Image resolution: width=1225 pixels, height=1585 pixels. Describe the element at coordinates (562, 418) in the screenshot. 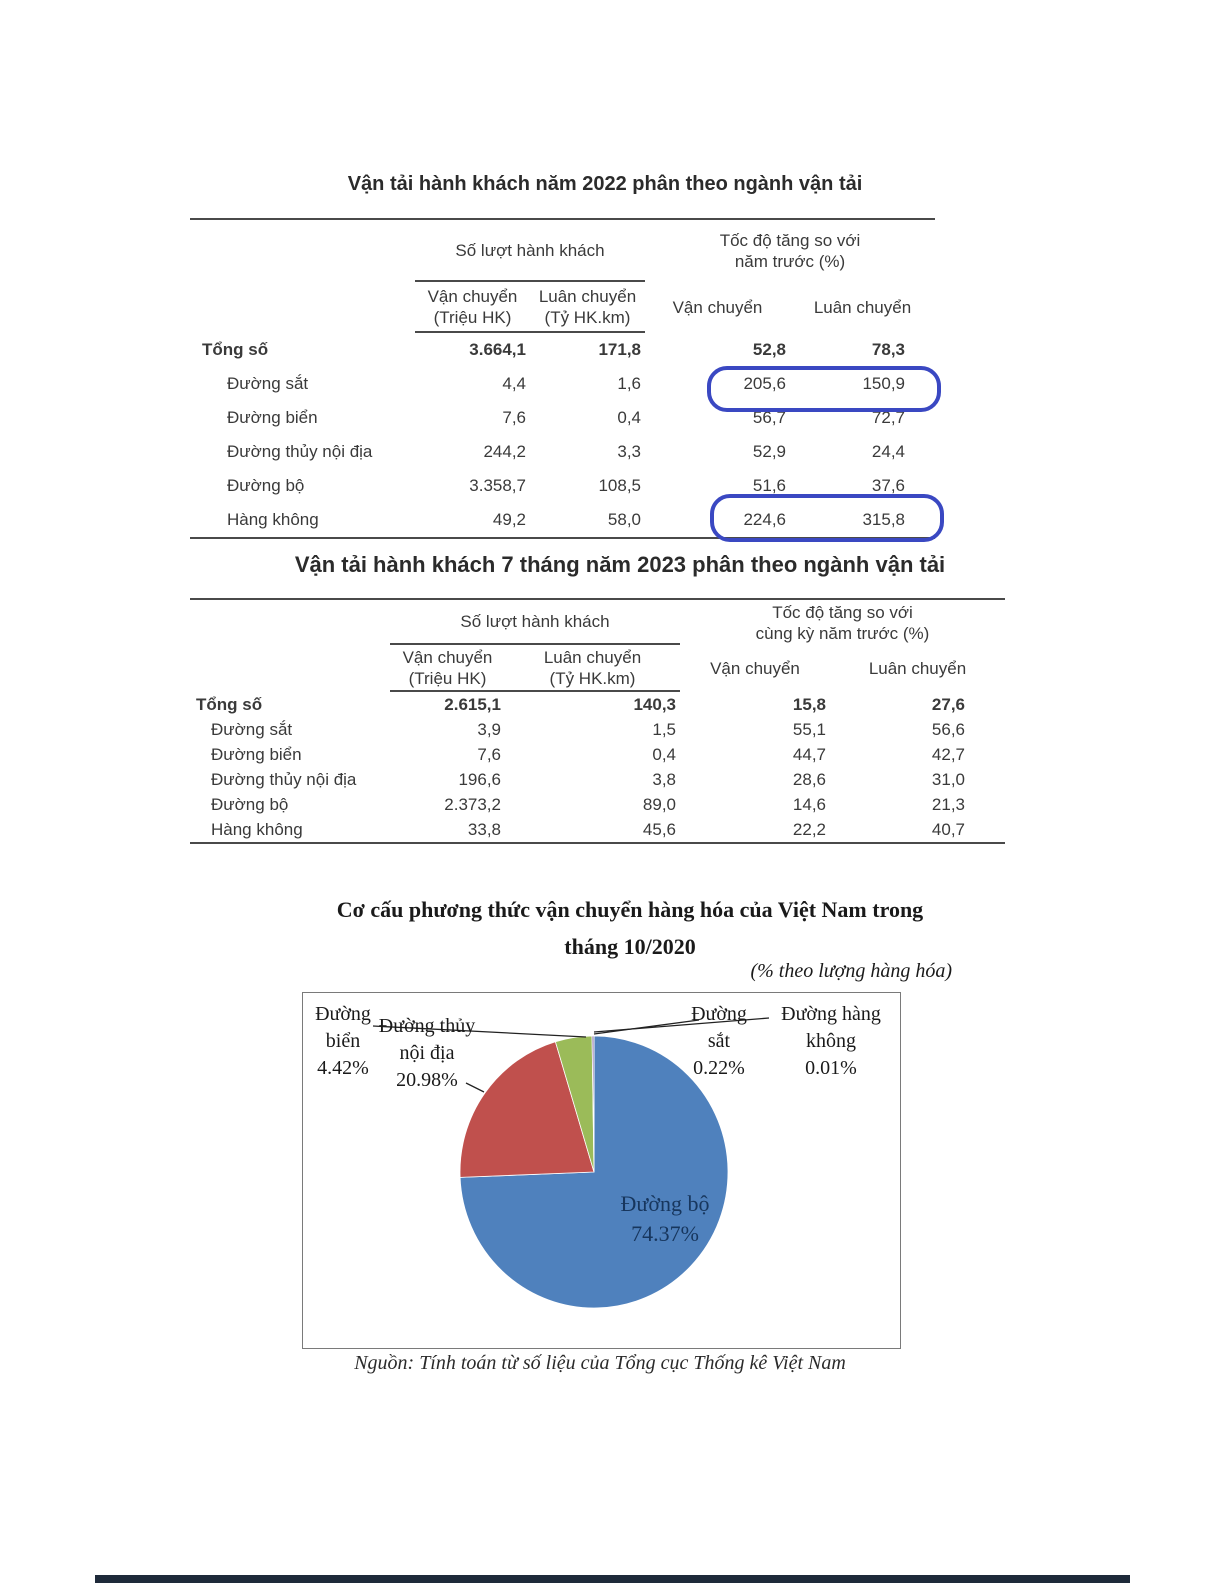

I see `table-row: Đường biển 7,6 0,4 56,7 72,7` at that location.